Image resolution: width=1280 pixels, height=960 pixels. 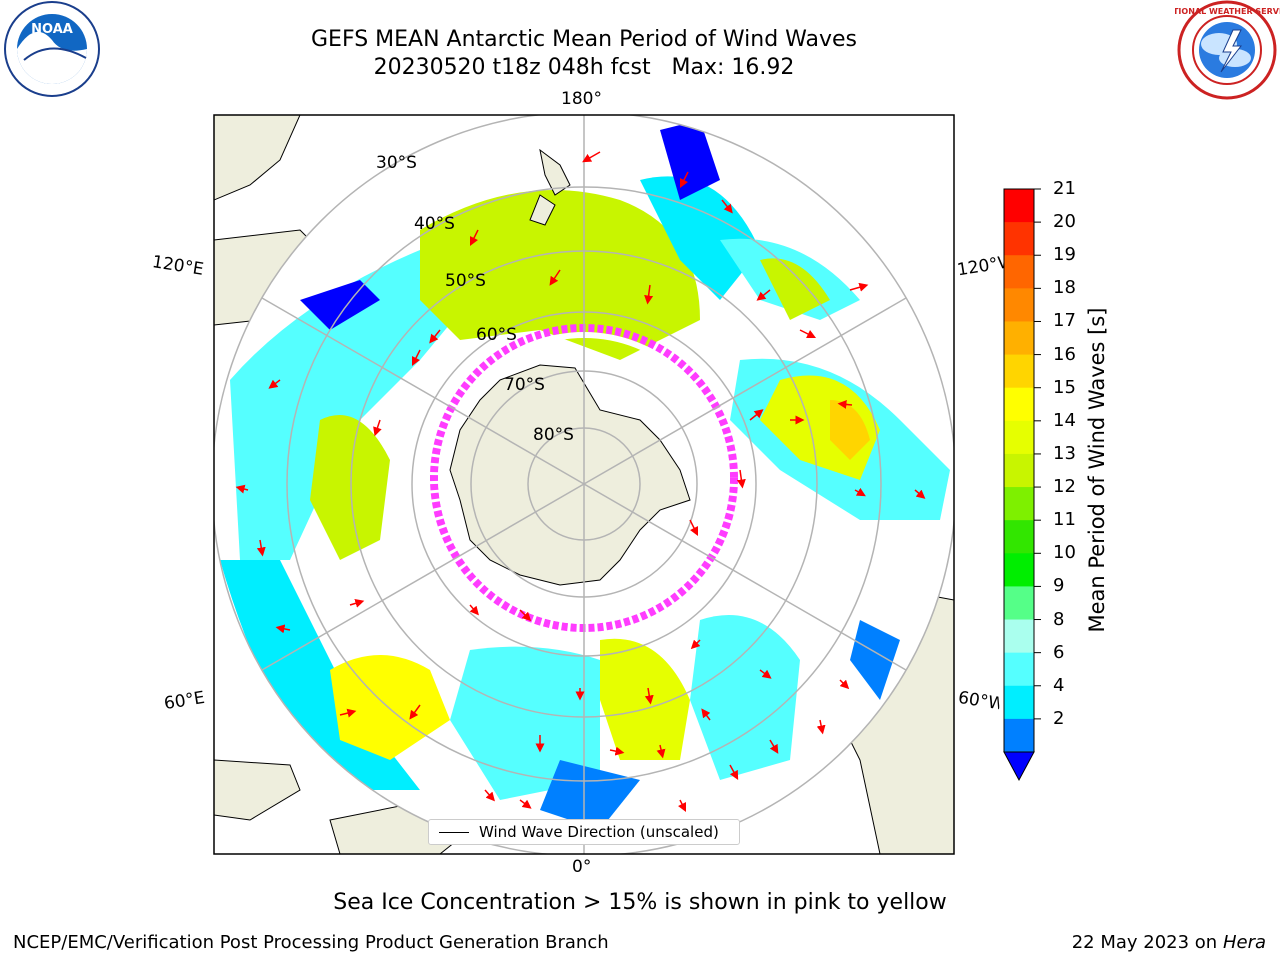 What do you see at coordinates (1064, 354) in the screenshot?
I see `colorbar-tick-label: 16` at bounding box center [1064, 354].